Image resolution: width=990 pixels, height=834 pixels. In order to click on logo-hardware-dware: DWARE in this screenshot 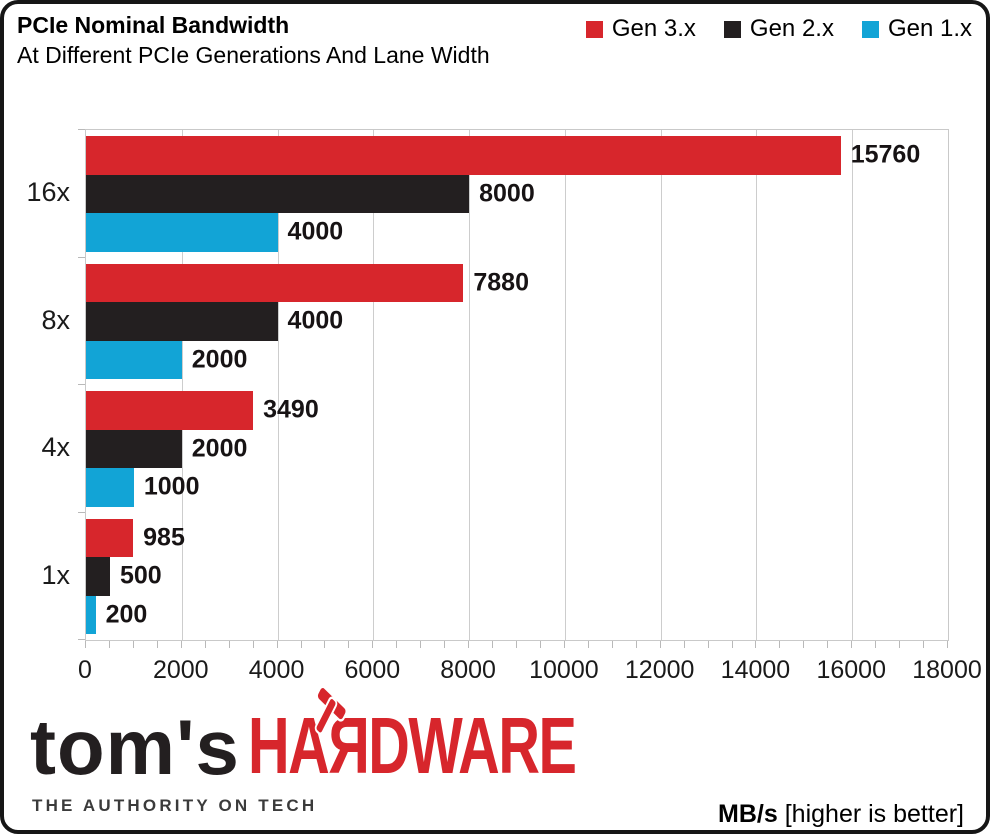, I will do `click(472, 745)`.